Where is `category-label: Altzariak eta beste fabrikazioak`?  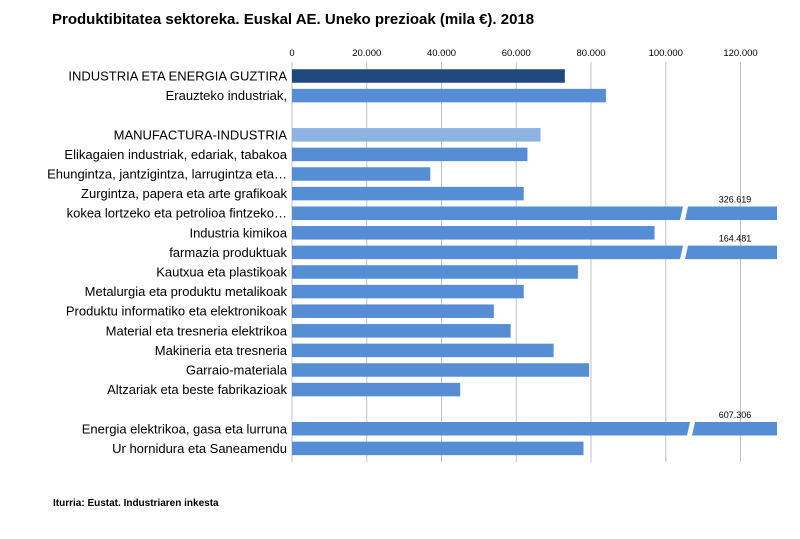 category-label: Altzariak eta beste fabrikazioak is located at coordinates (197, 389).